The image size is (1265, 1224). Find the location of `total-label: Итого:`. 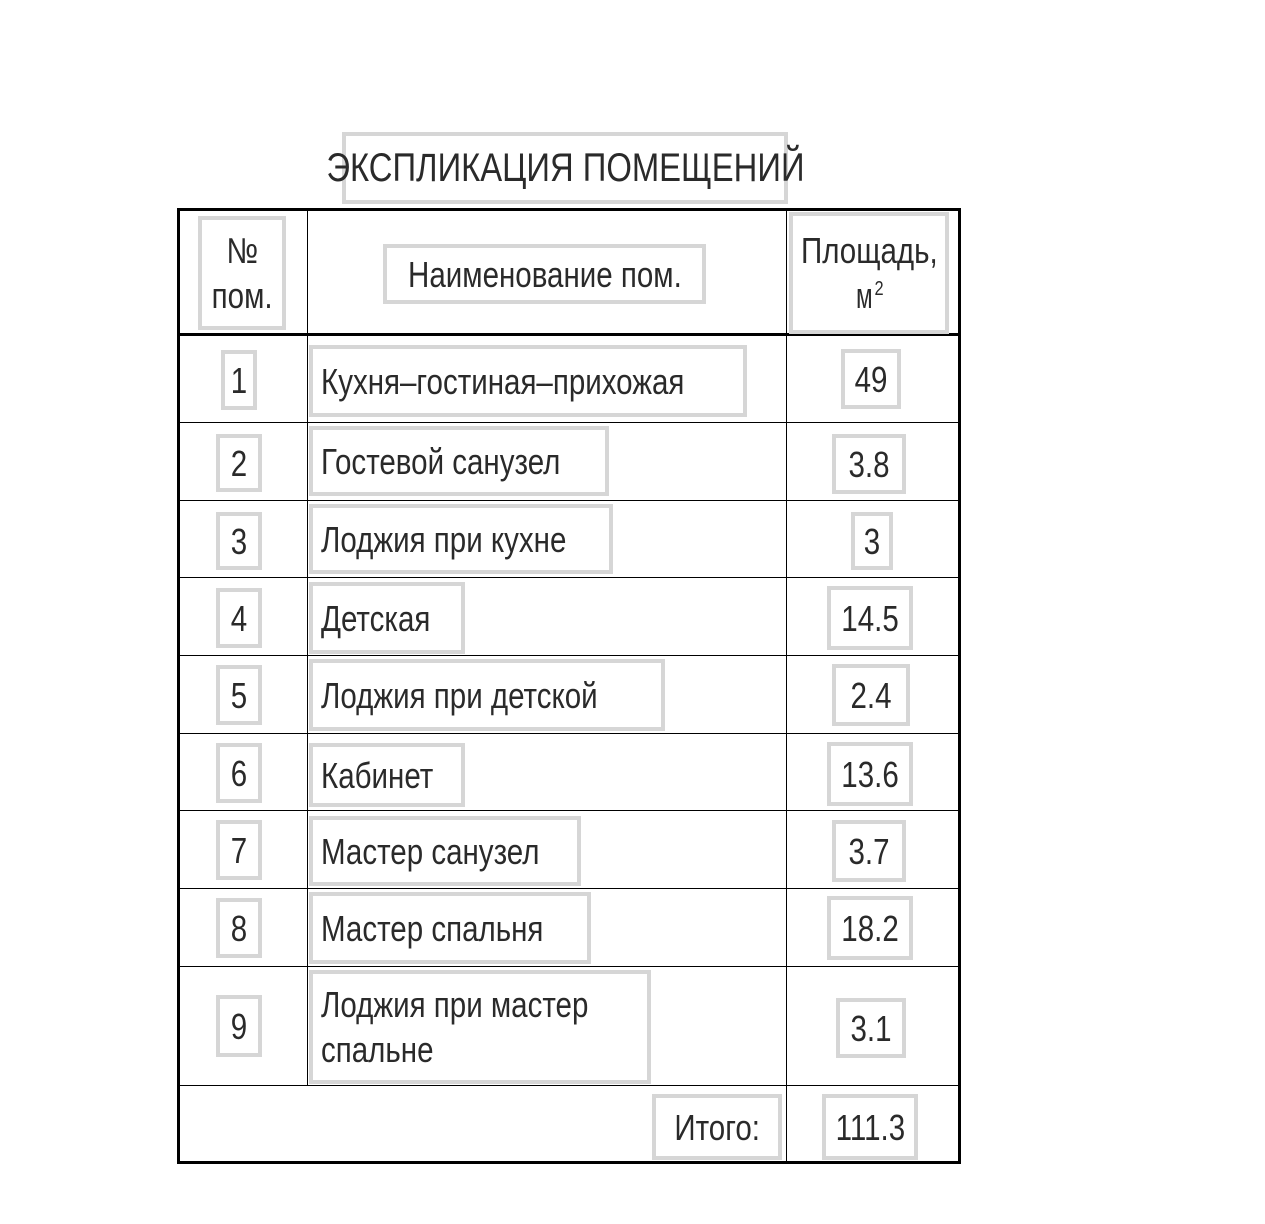

total-label: Итого: is located at coordinates (717, 1127).